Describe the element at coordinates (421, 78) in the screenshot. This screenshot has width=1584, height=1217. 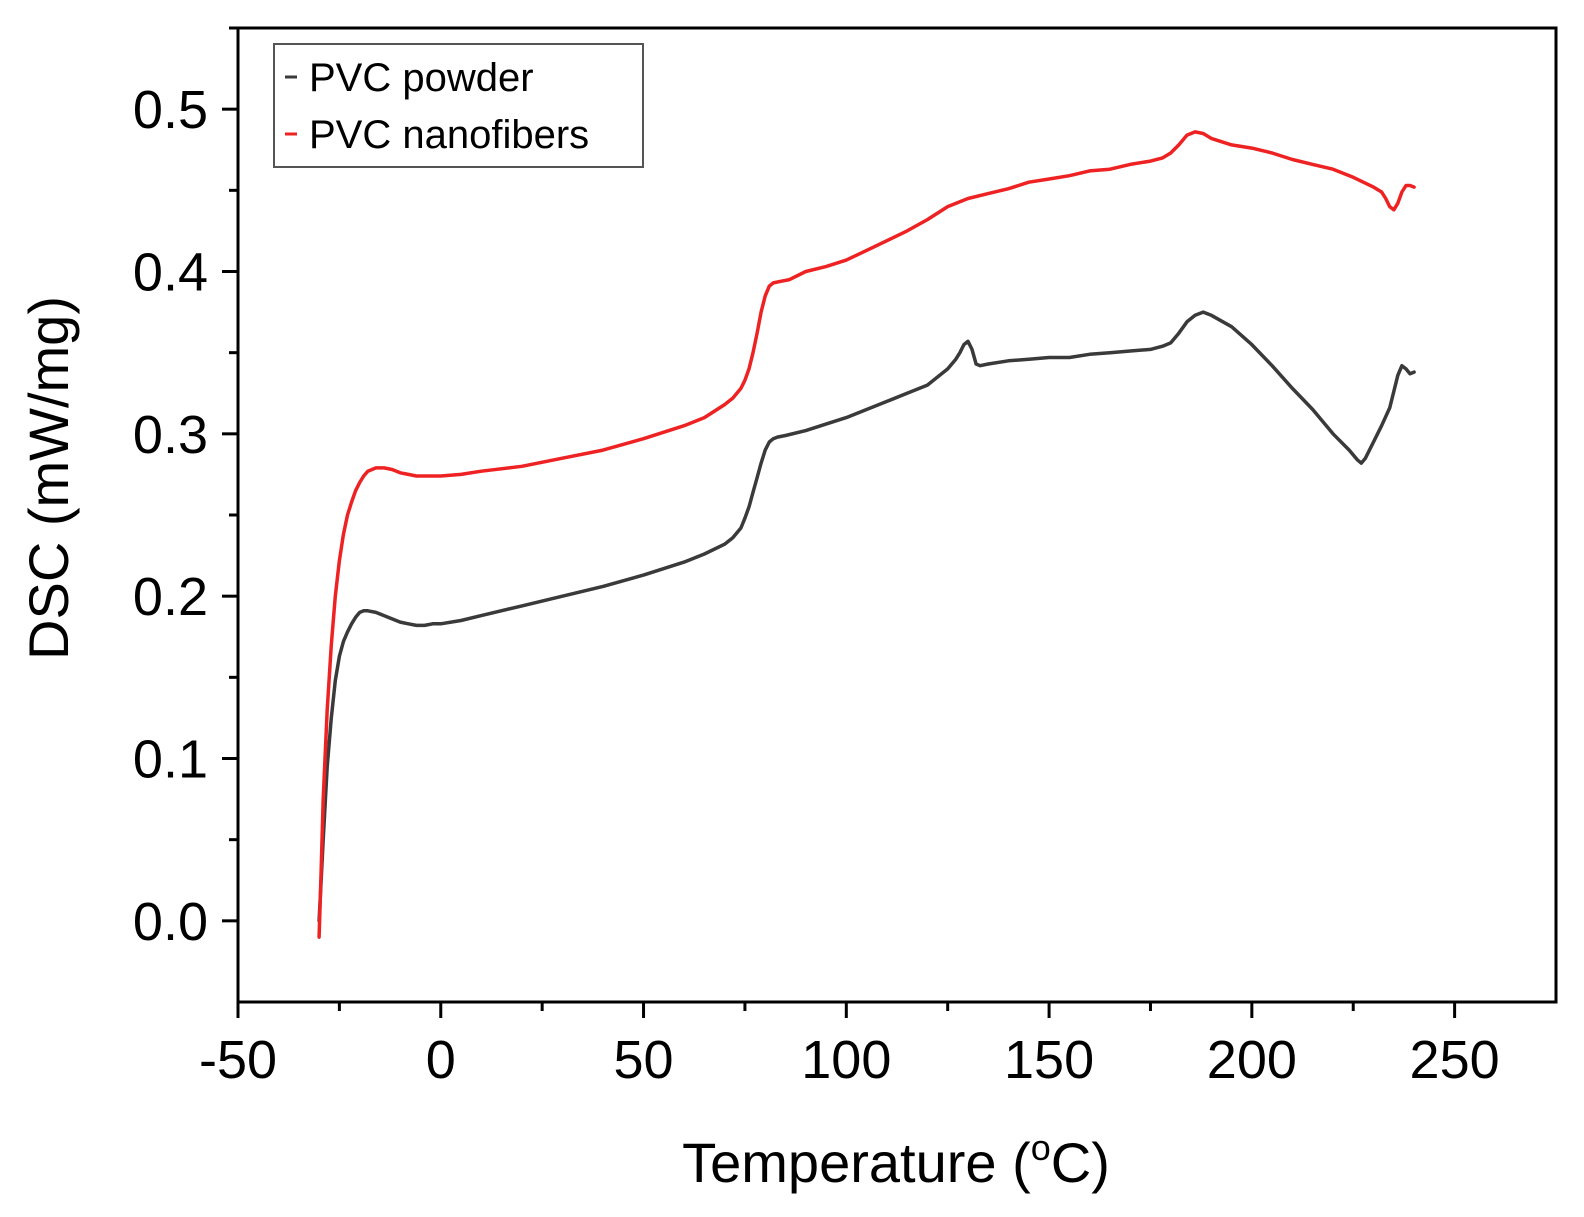
I see `legend-label-pvc-powder: PVC powder` at that location.